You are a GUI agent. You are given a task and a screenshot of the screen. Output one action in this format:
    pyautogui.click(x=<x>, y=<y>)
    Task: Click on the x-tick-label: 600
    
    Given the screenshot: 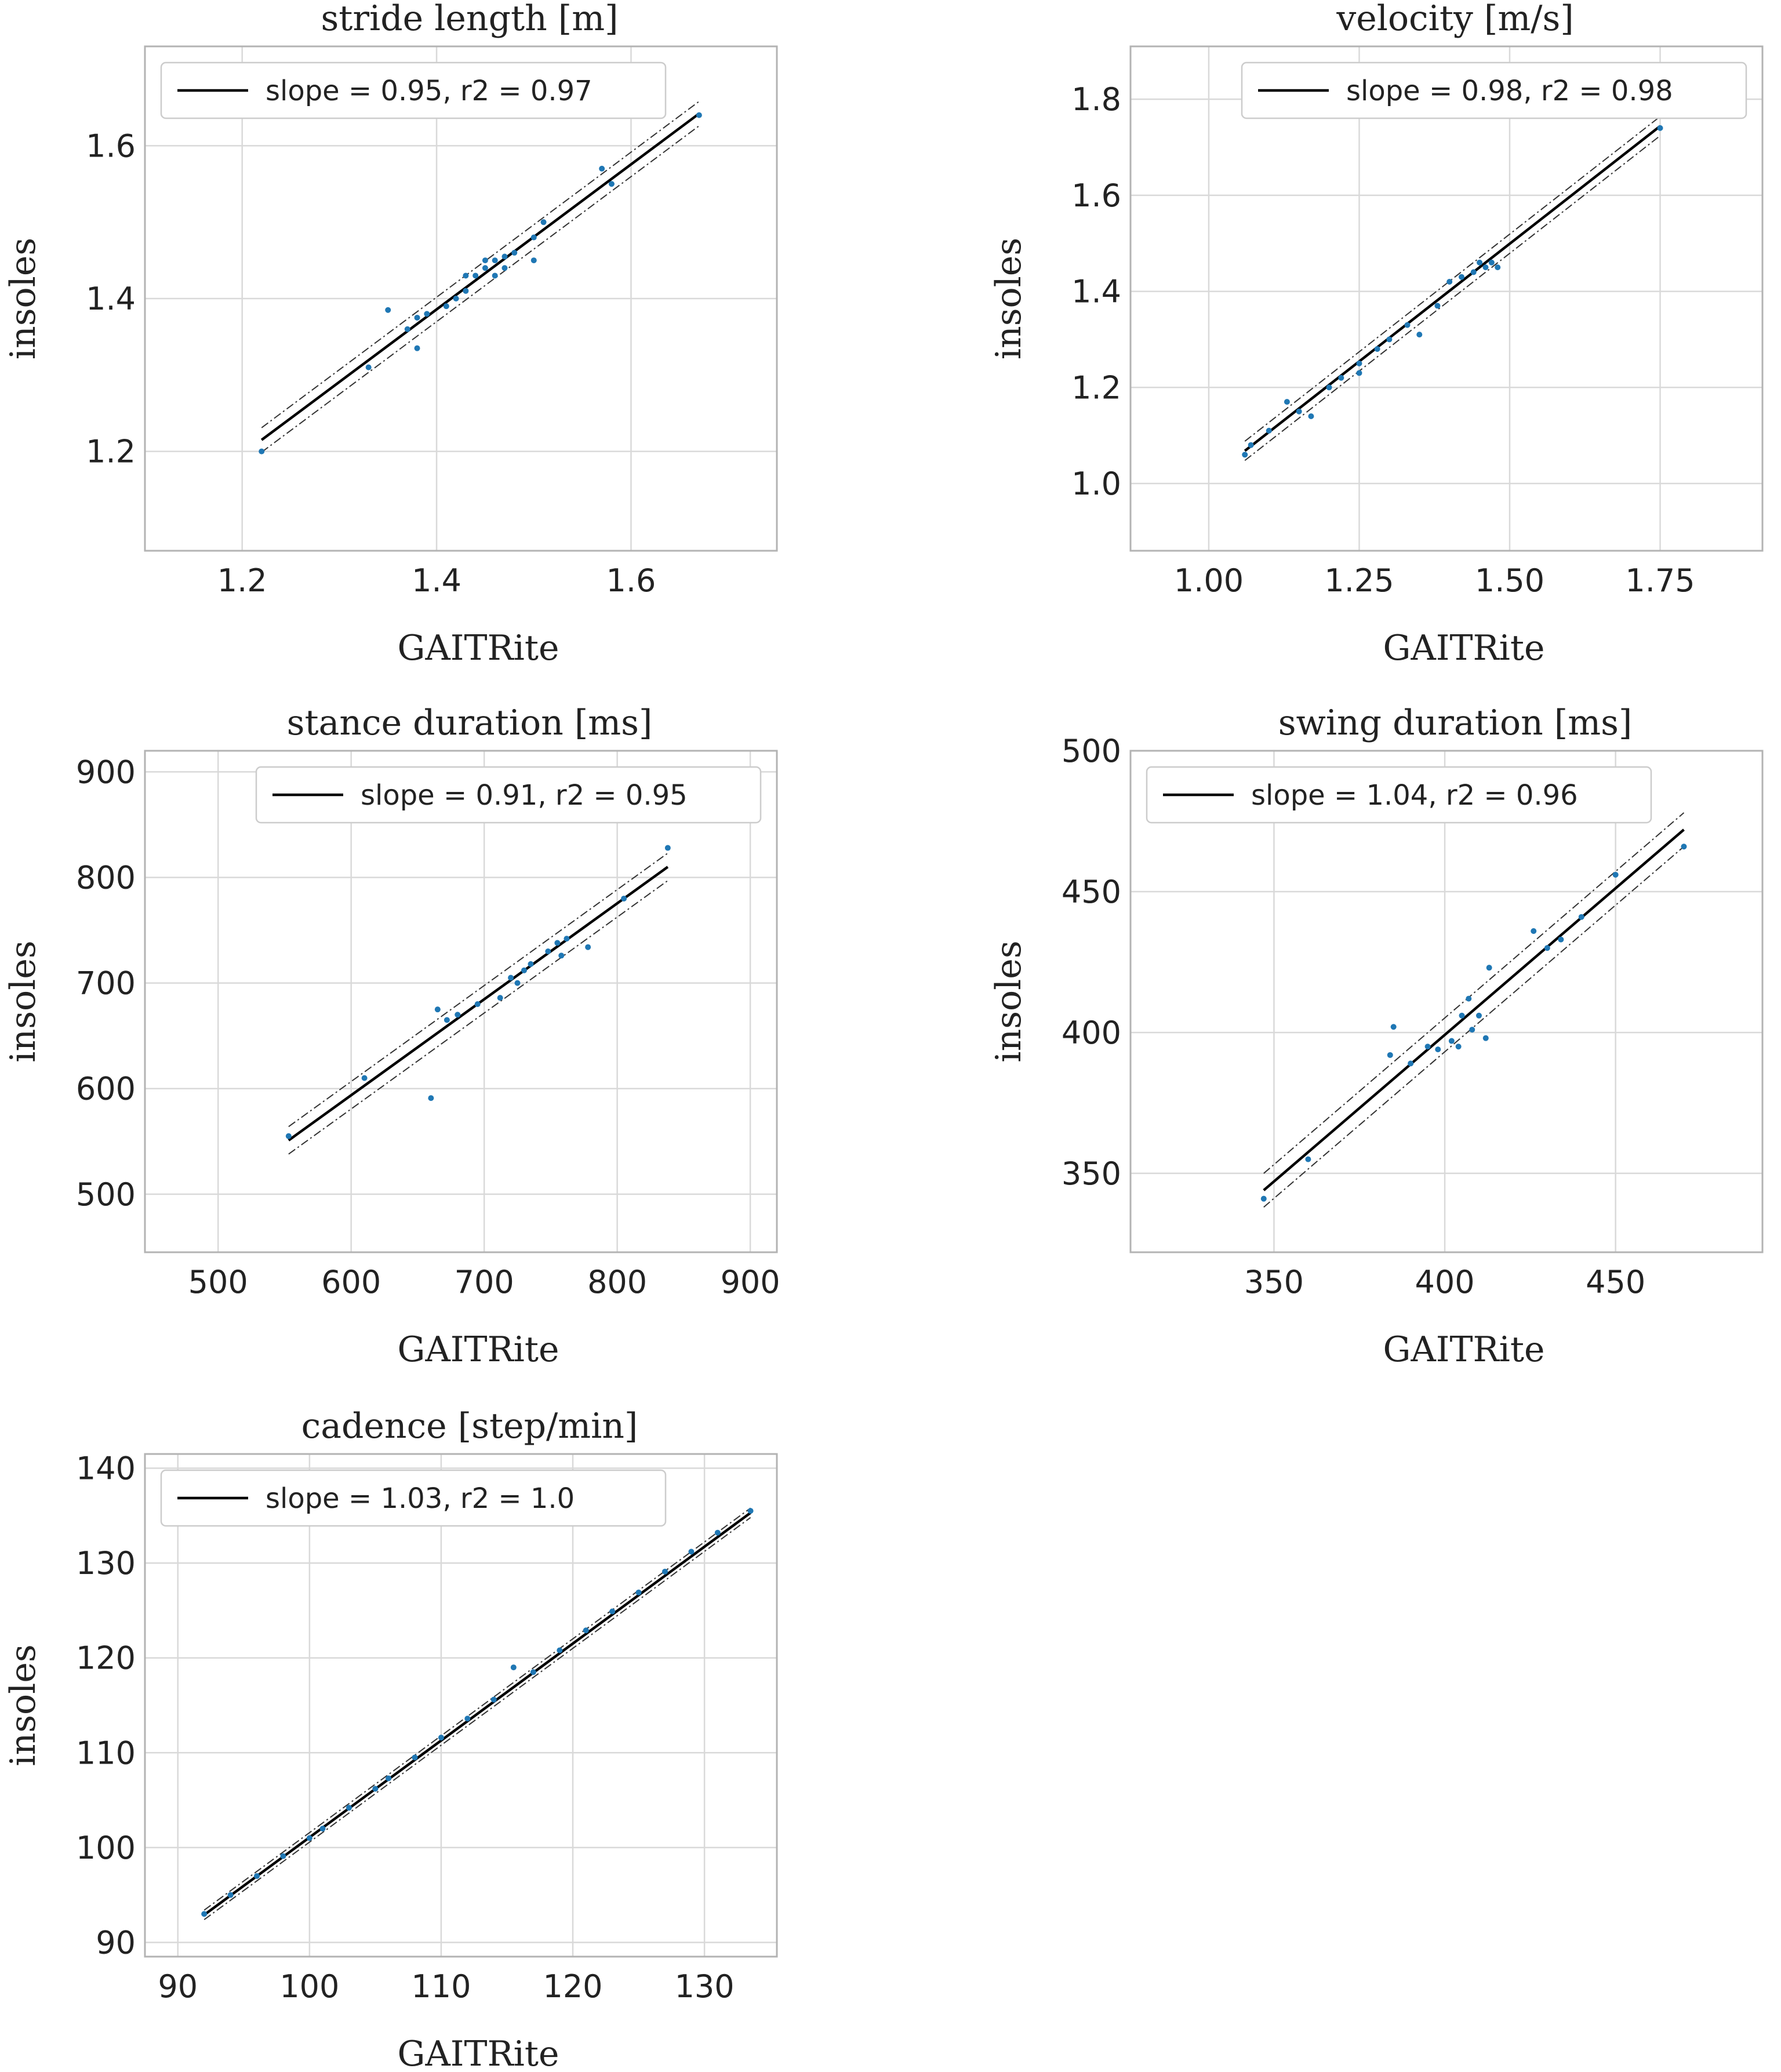 What is the action you would take?
    pyautogui.click(x=351, y=1282)
    